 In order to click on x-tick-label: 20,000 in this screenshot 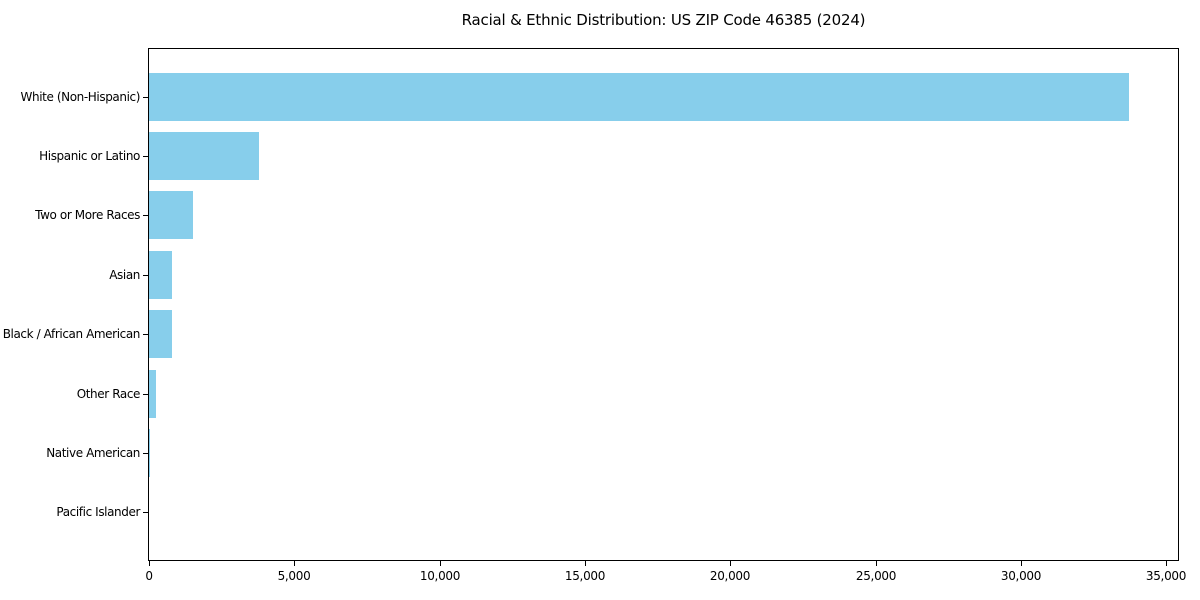, I will do `click(730, 576)`.